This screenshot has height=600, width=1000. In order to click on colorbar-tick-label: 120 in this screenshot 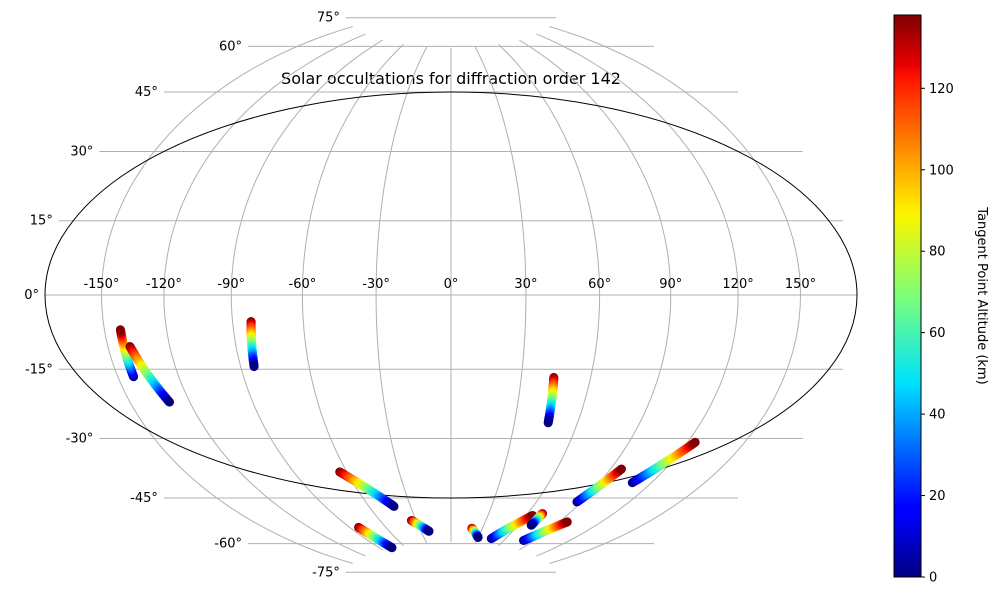, I will do `click(941, 89)`.